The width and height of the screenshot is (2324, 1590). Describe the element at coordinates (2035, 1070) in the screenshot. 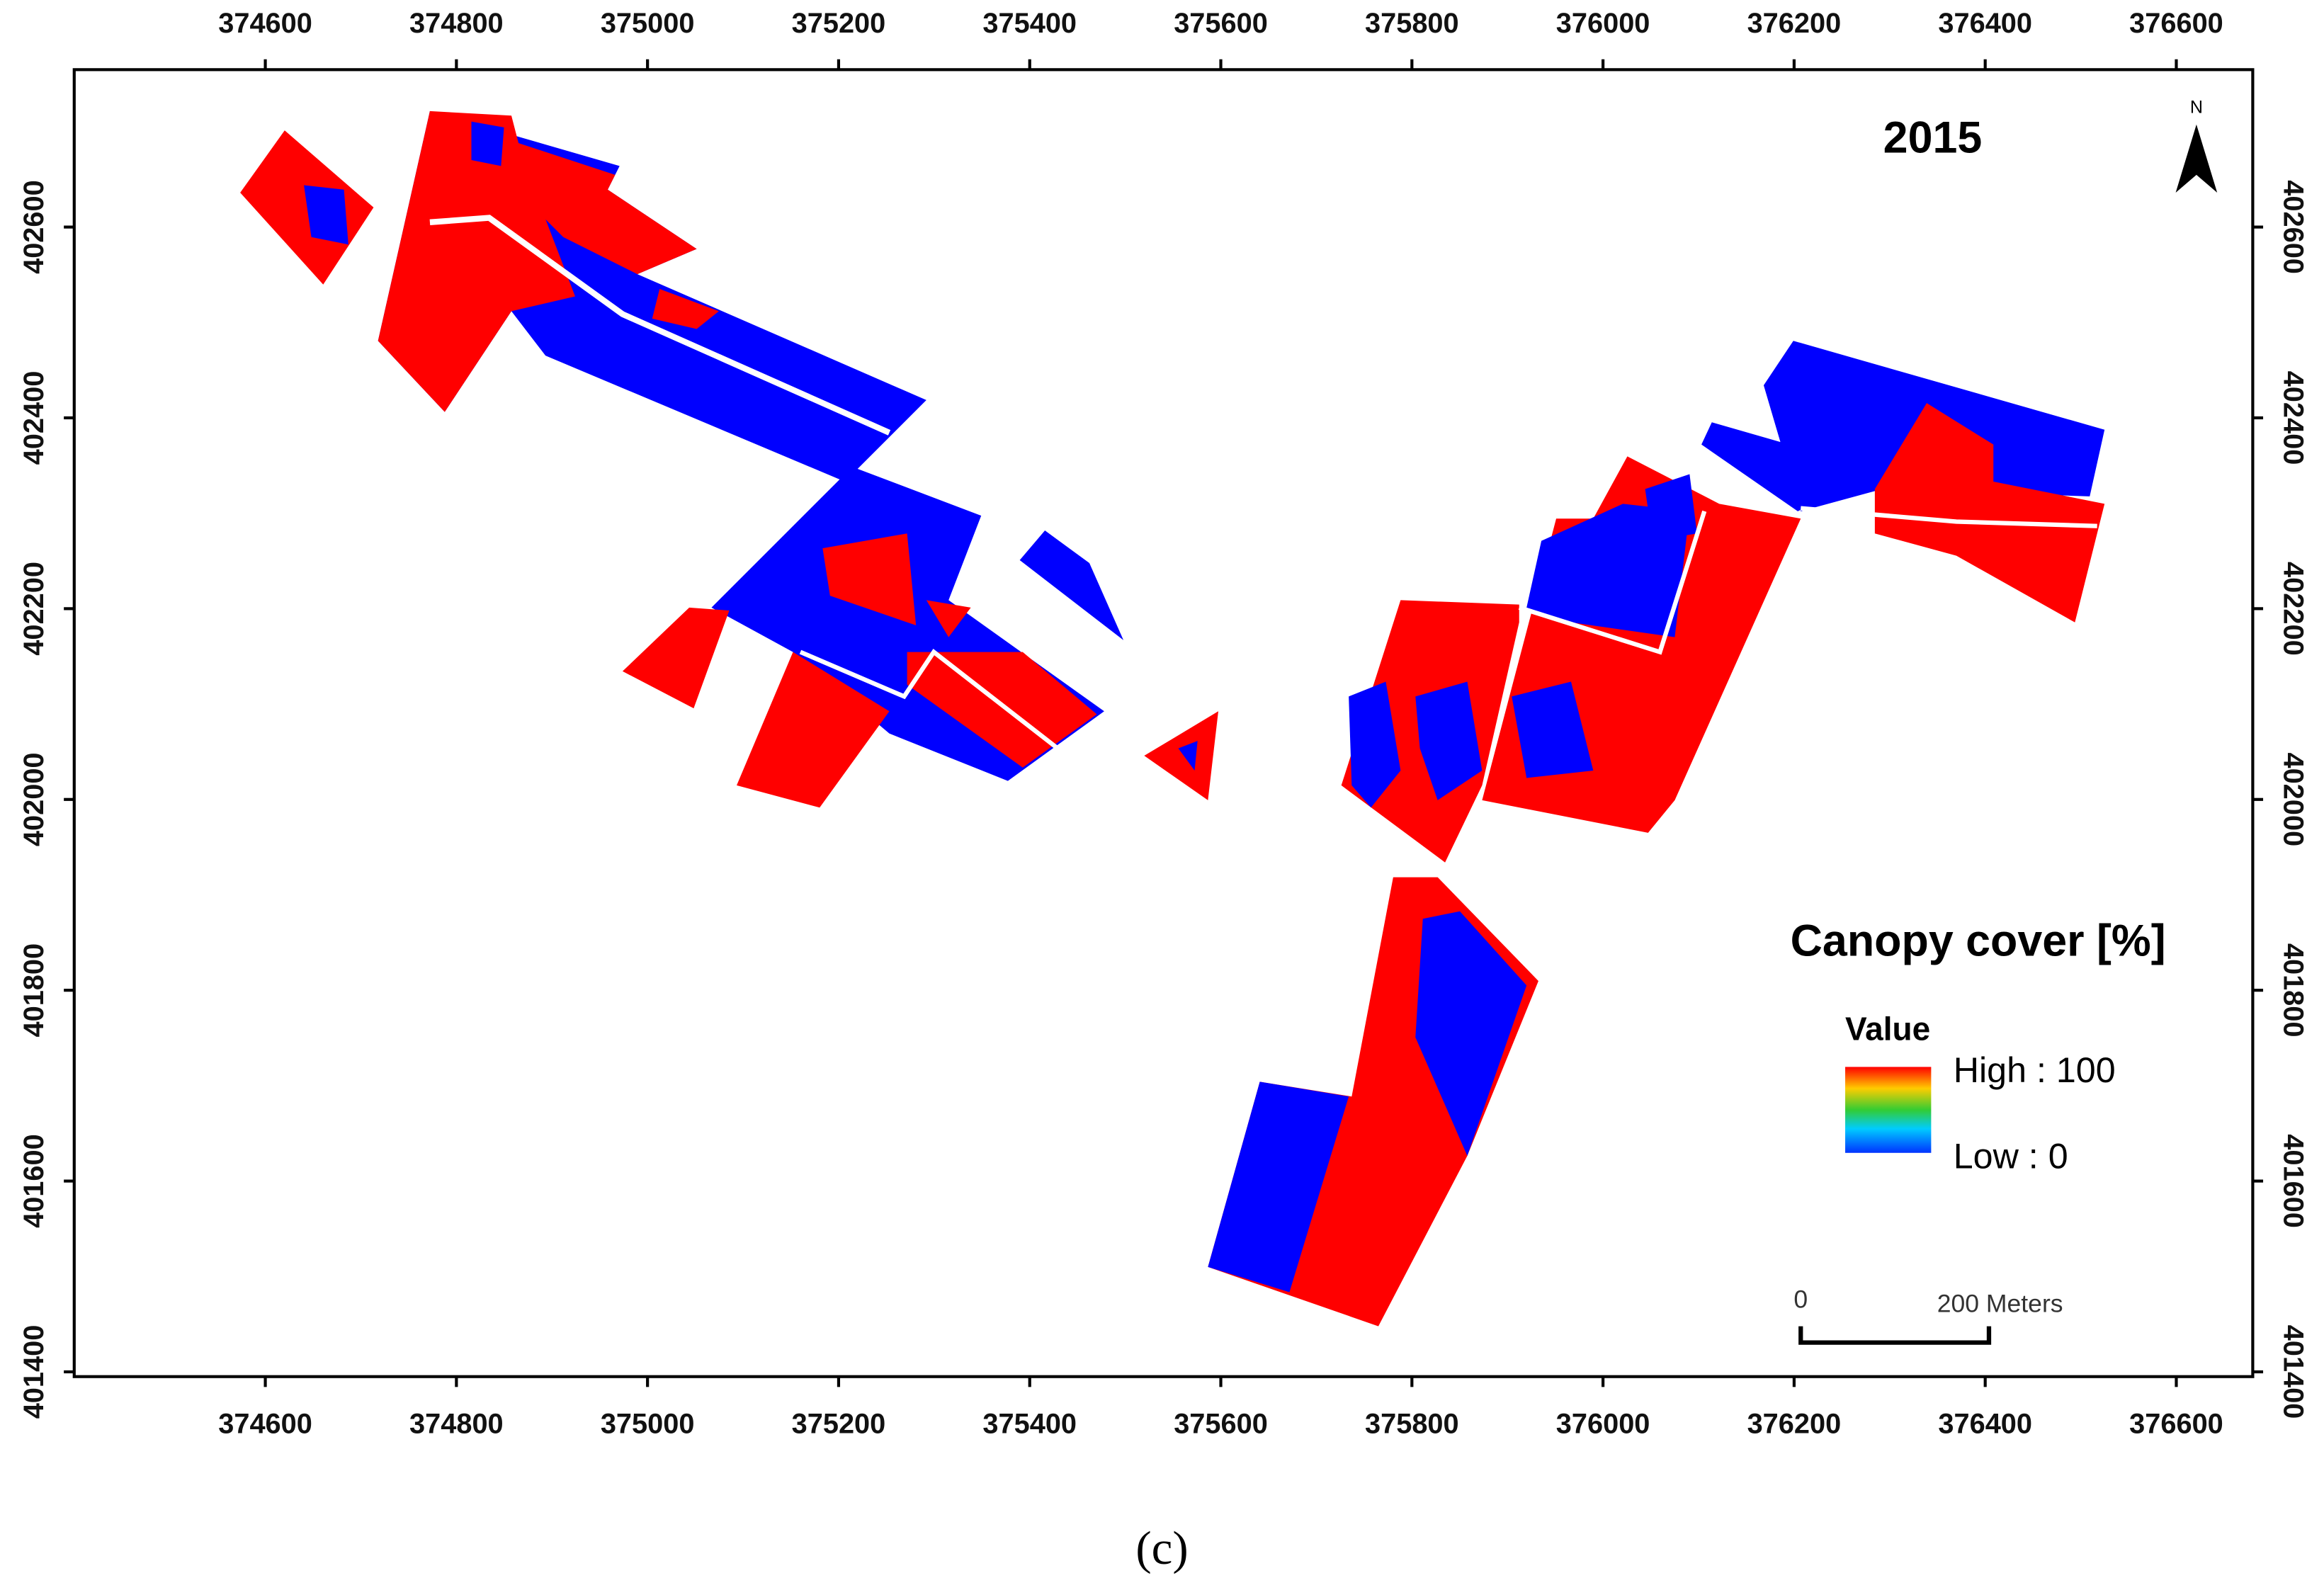

I see `legend-high: High : 100` at that location.